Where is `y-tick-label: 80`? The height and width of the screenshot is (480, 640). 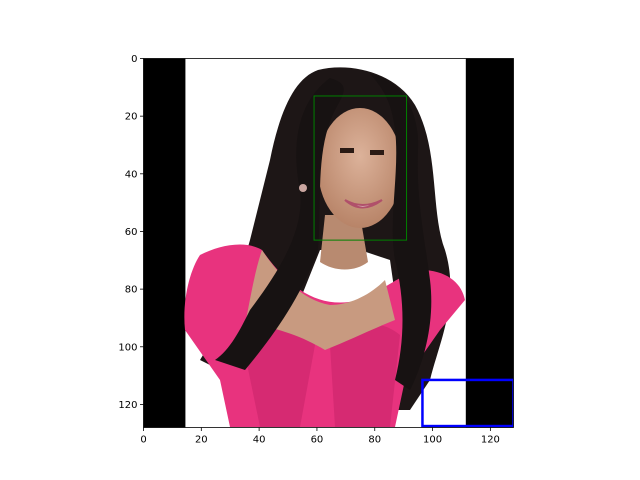
y-tick-label: 80 is located at coordinates (131, 290).